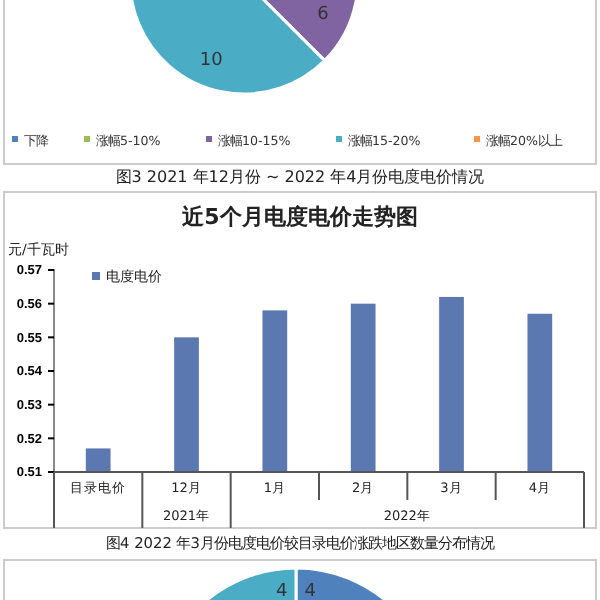 The height and width of the screenshot is (600, 600). What do you see at coordinates (299, 217) in the screenshot?
I see `chart-title: 近5个月电度电价走势图` at bounding box center [299, 217].